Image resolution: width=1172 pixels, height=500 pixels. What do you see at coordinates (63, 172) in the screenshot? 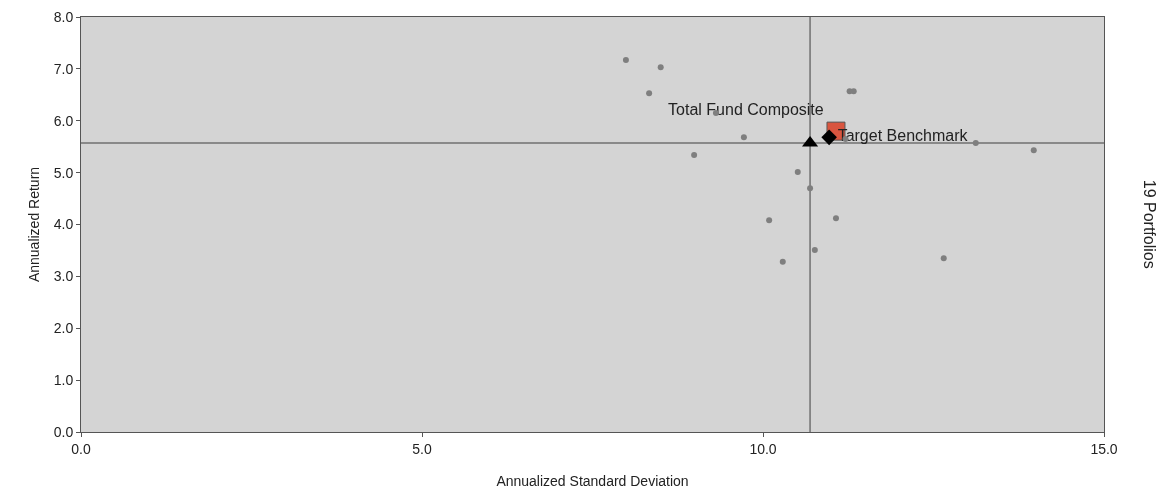
I see `y-tick-label: 5.0` at bounding box center [63, 172].